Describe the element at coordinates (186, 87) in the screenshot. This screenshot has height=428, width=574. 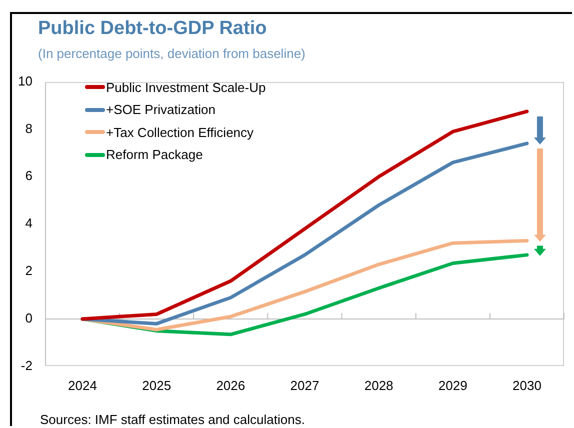
I see `legend-label: Public Investment Scale-Up` at that location.